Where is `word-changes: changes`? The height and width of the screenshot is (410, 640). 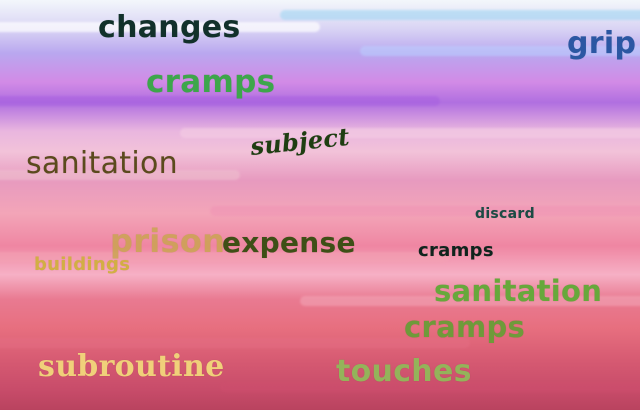
word-changes: changes is located at coordinates (169, 27).